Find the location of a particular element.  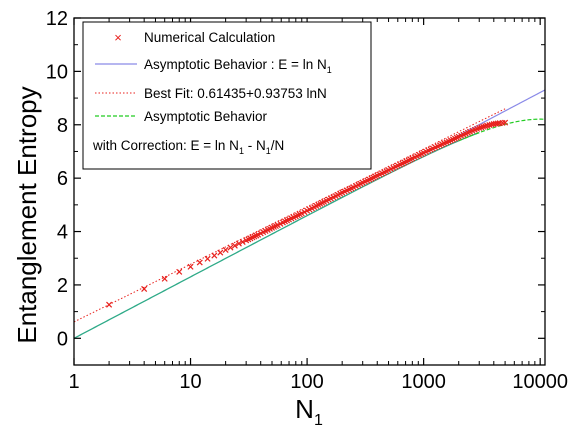

y-axis-label: Entanglement Entropy is located at coordinates (27, 214).